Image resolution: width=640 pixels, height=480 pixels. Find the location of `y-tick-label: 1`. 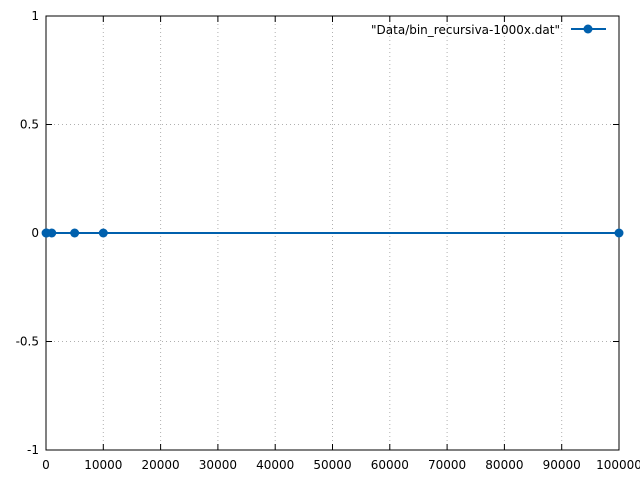

y-tick-label: 1 is located at coordinates (35, 16).